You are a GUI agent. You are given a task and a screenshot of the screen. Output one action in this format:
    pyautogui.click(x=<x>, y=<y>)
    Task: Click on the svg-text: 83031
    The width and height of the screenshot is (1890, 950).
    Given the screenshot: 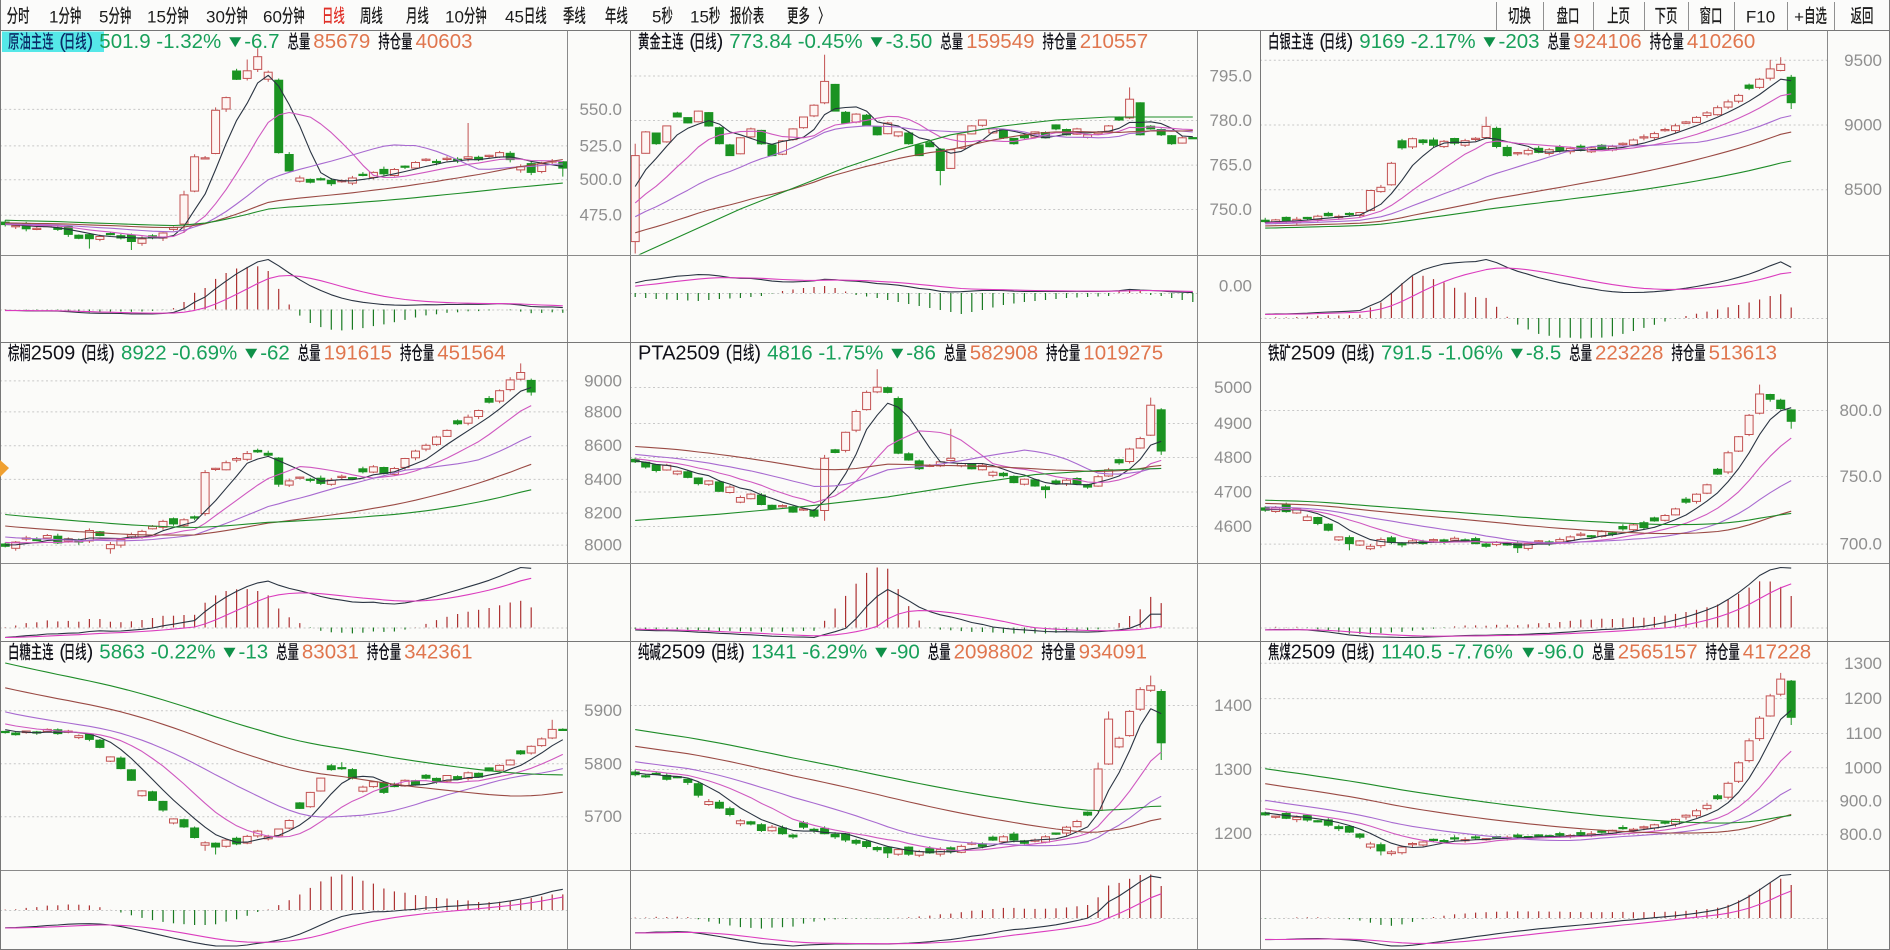 What is the action you would take?
    pyautogui.click(x=330, y=652)
    